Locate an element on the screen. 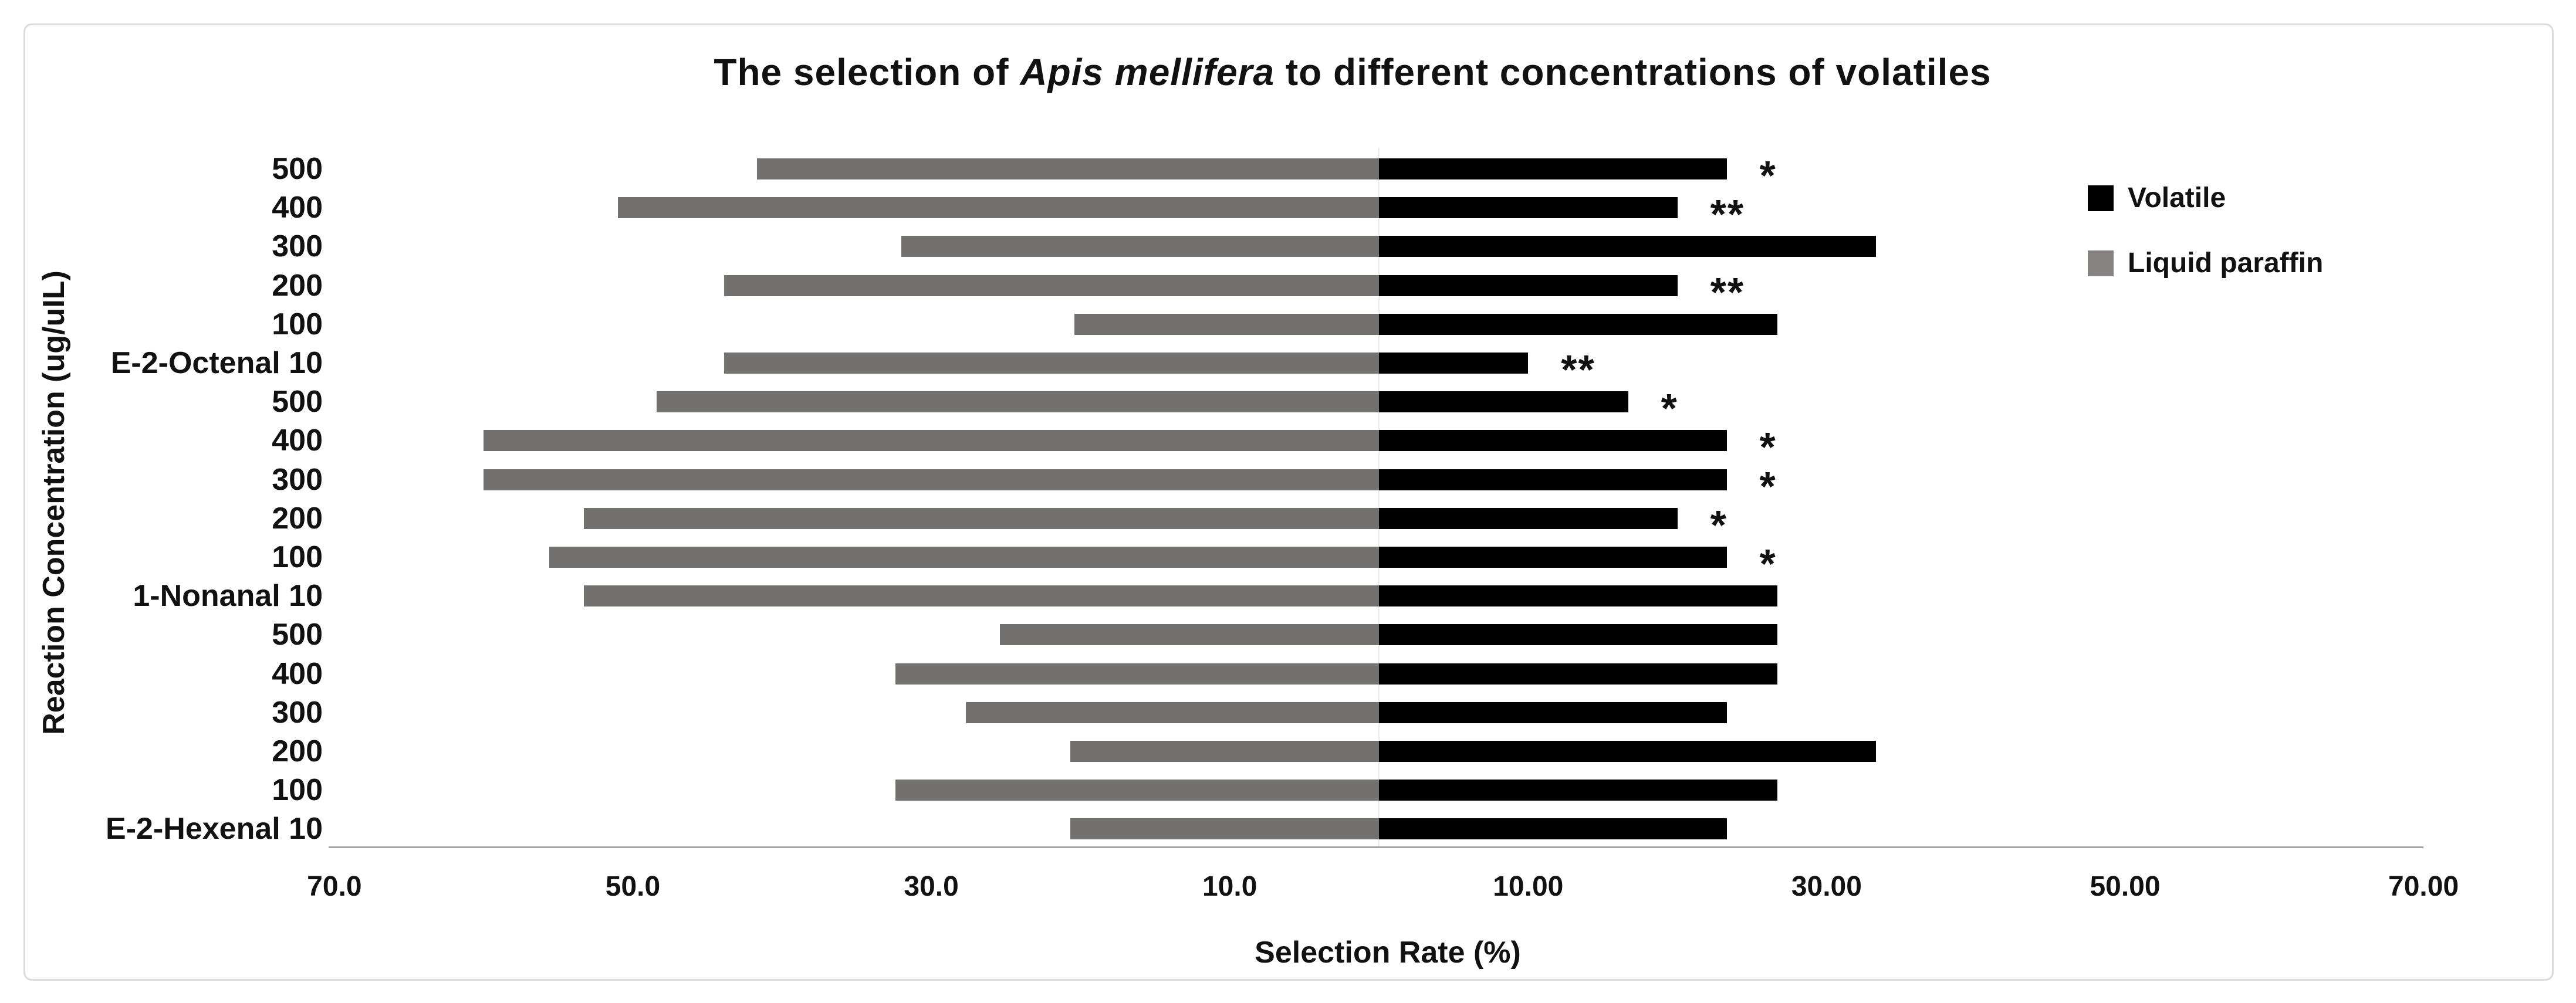 Image resolution: width=2576 pixels, height=1003 pixels. x-axis-tick-right: 50.00 is located at coordinates (2125, 886).